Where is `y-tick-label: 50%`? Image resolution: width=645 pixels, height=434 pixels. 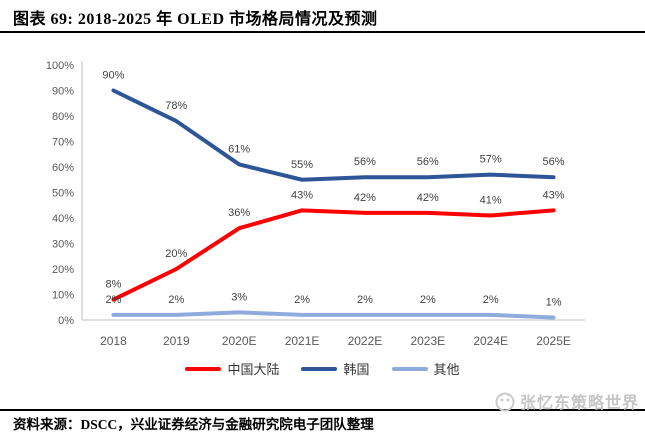
y-tick-label: 50% is located at coordinates (63, 194).